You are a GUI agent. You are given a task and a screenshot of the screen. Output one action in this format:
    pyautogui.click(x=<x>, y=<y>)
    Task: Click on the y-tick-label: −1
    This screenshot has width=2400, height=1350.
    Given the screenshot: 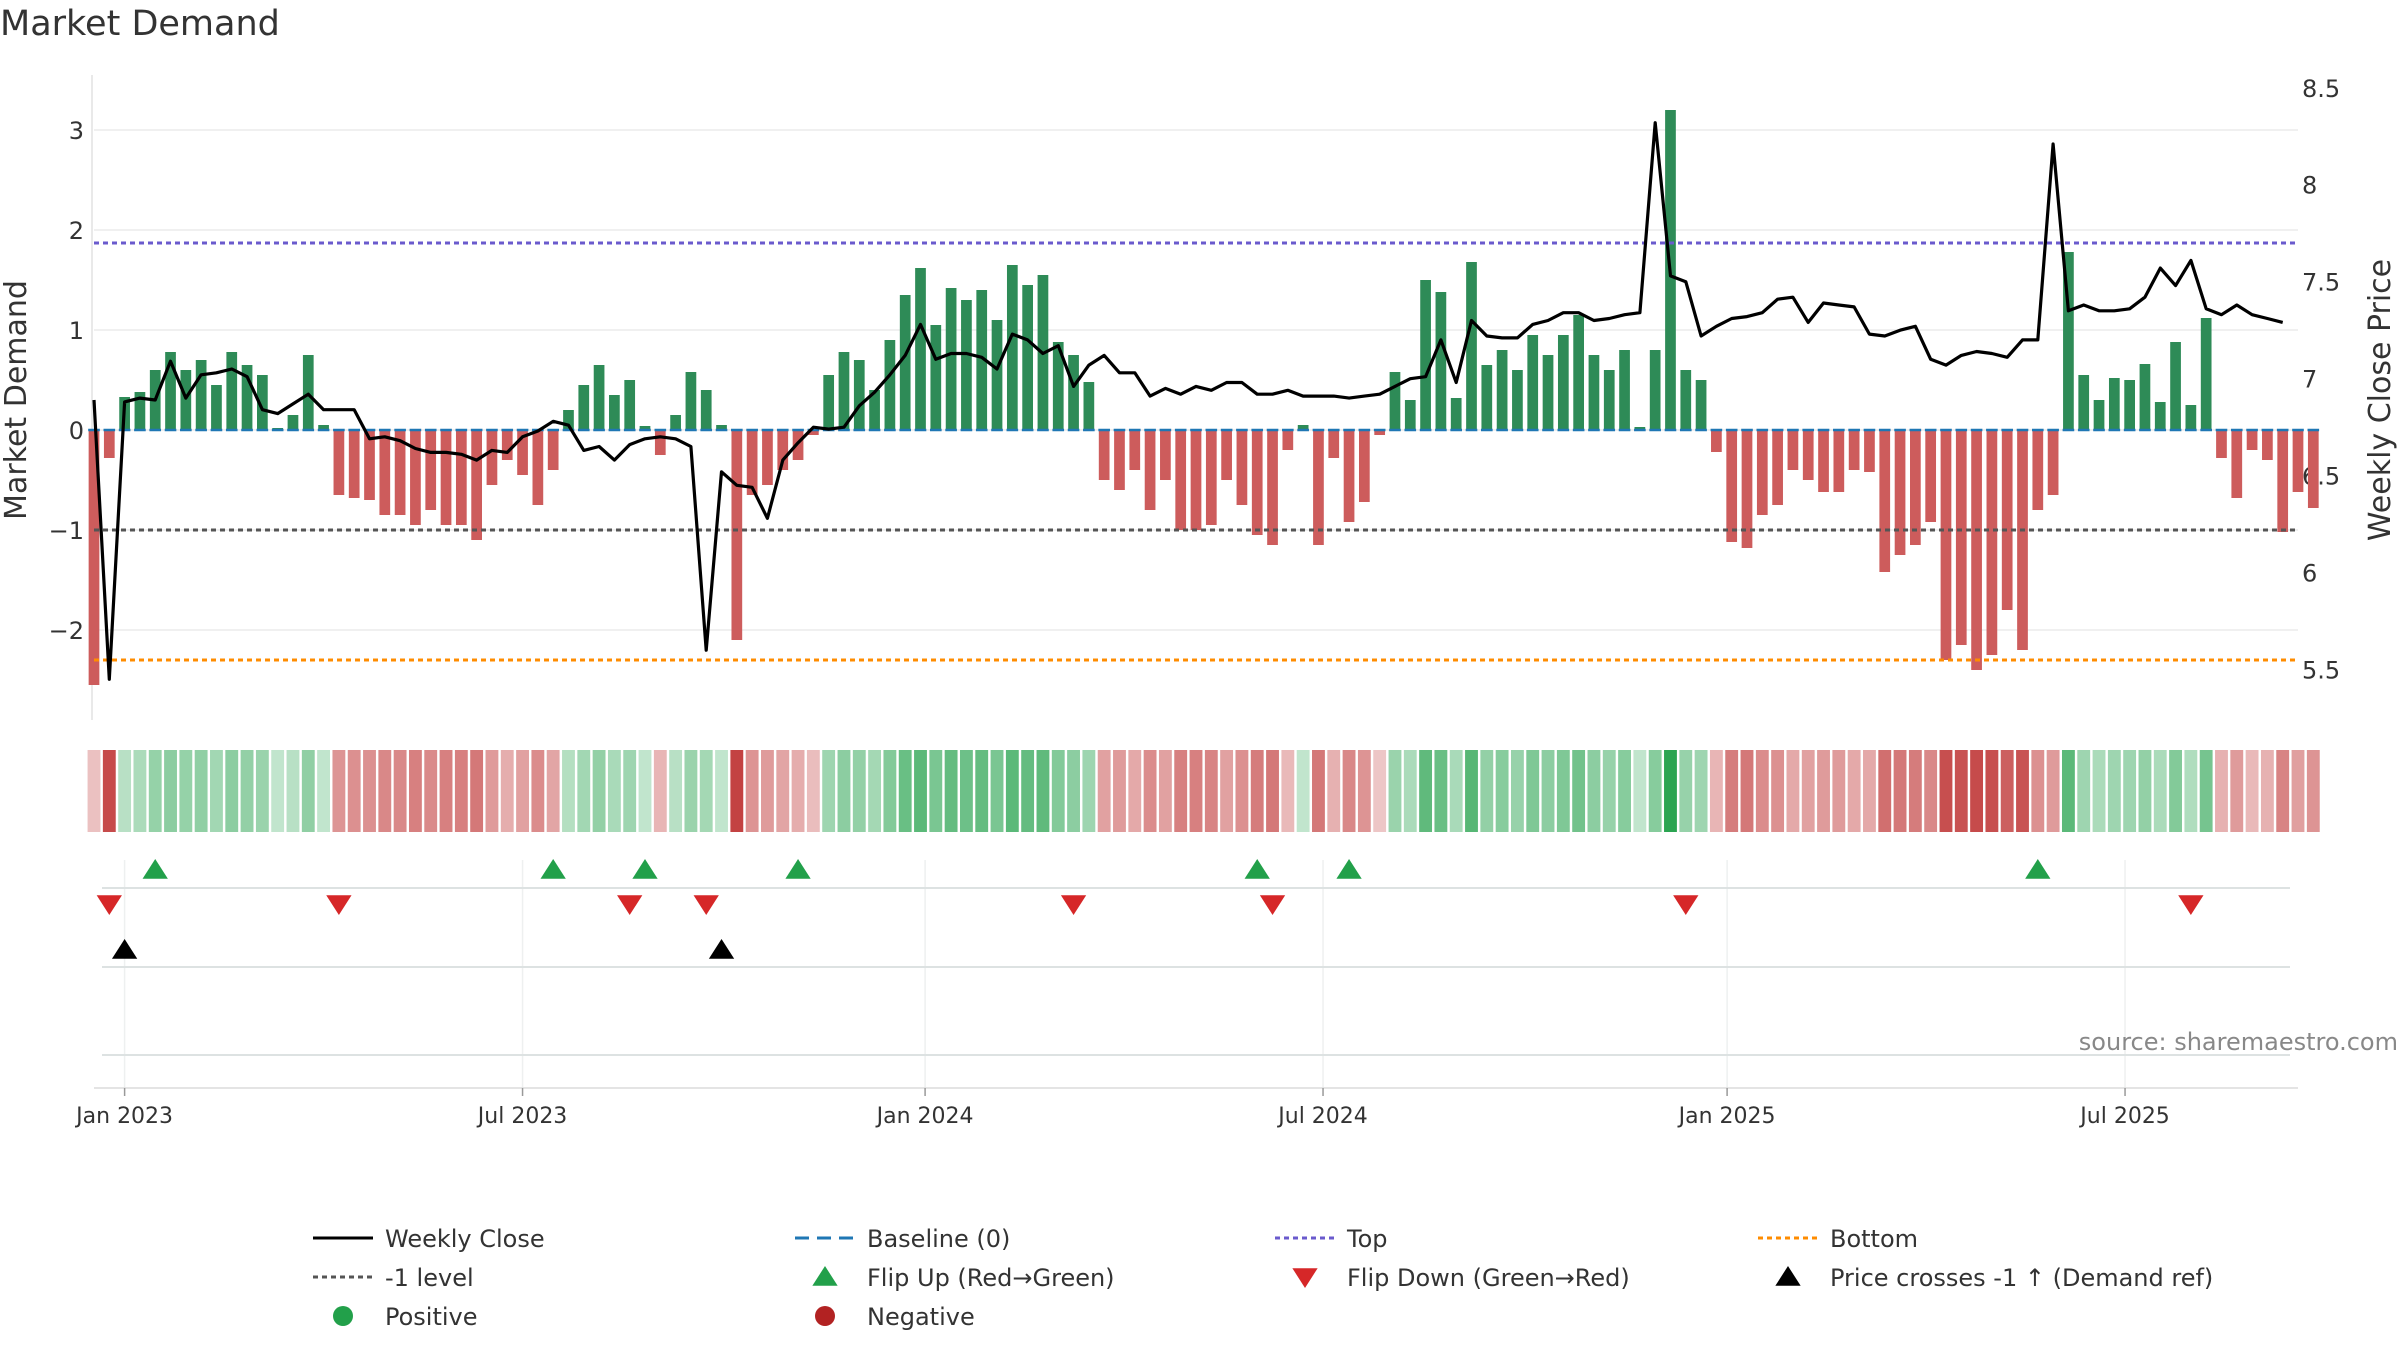 What is the action you would take?
    pyautogui.click(x=66, y=531)
    